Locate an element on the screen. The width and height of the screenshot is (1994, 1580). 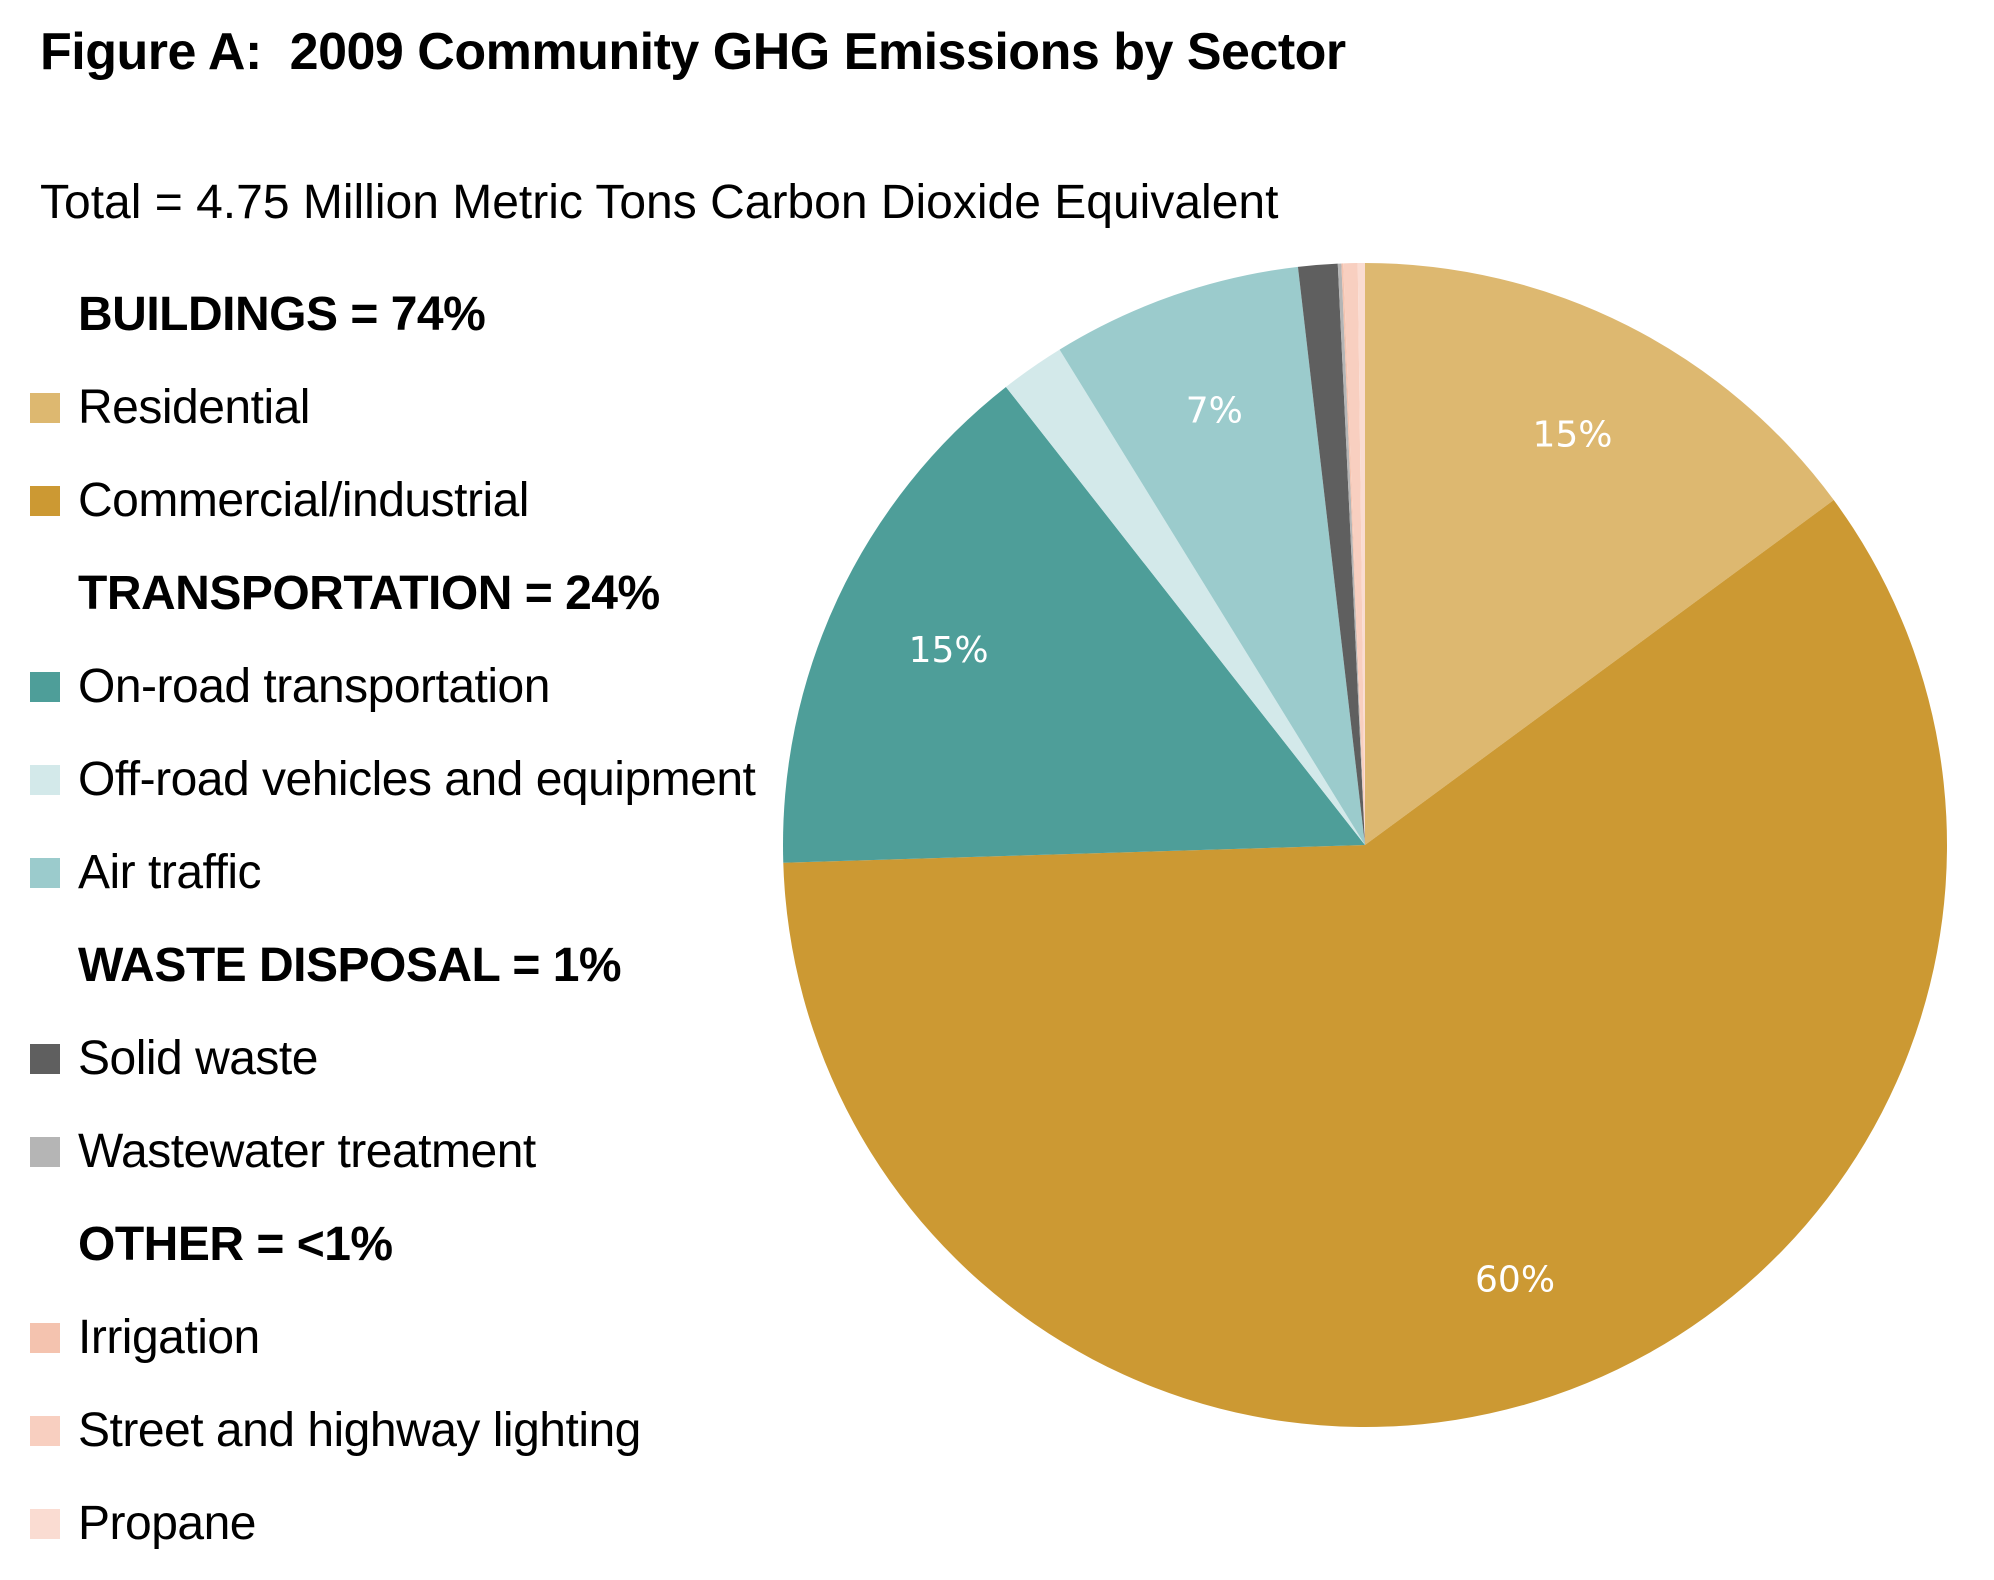
legend-item: Solid waste is located at coordinates (415, 1058).